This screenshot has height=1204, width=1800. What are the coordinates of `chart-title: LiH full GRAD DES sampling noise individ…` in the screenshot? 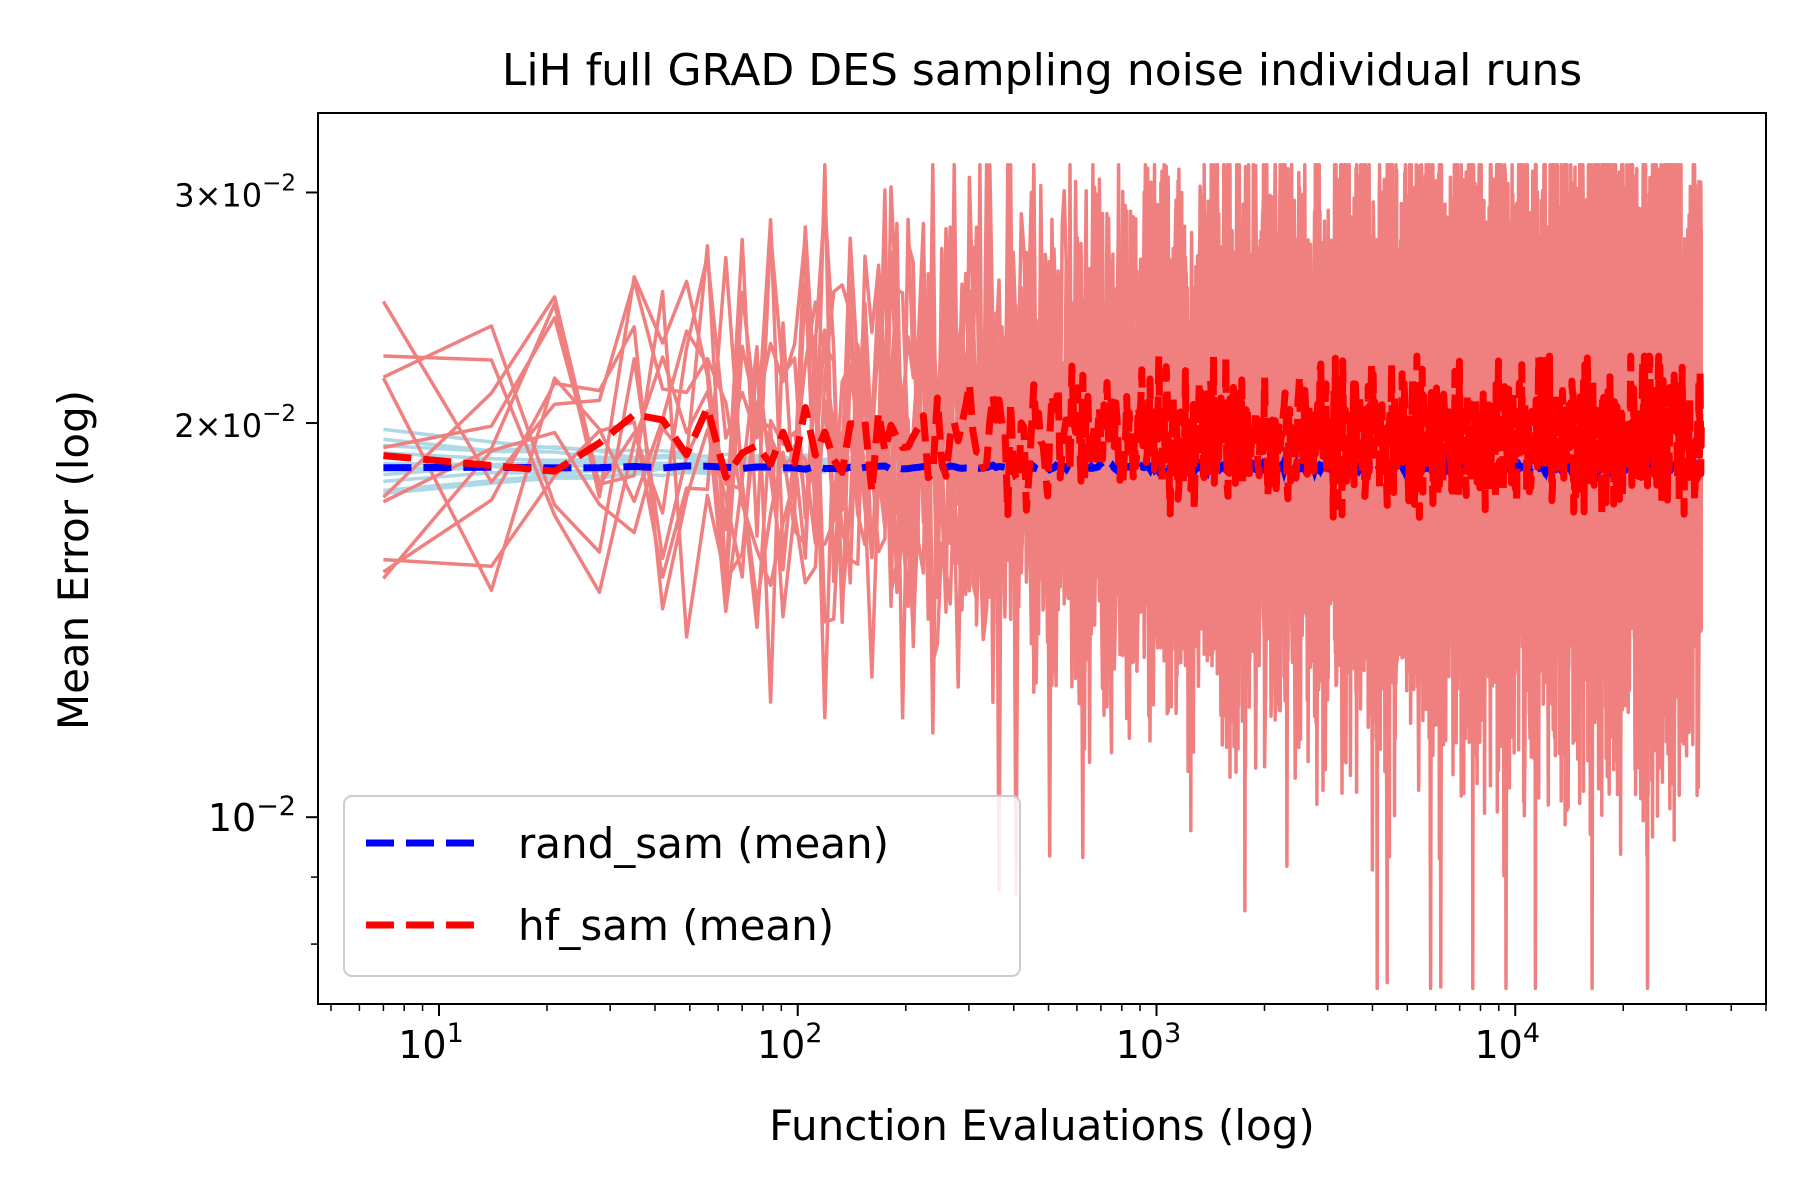 It's located at (1042, 70).